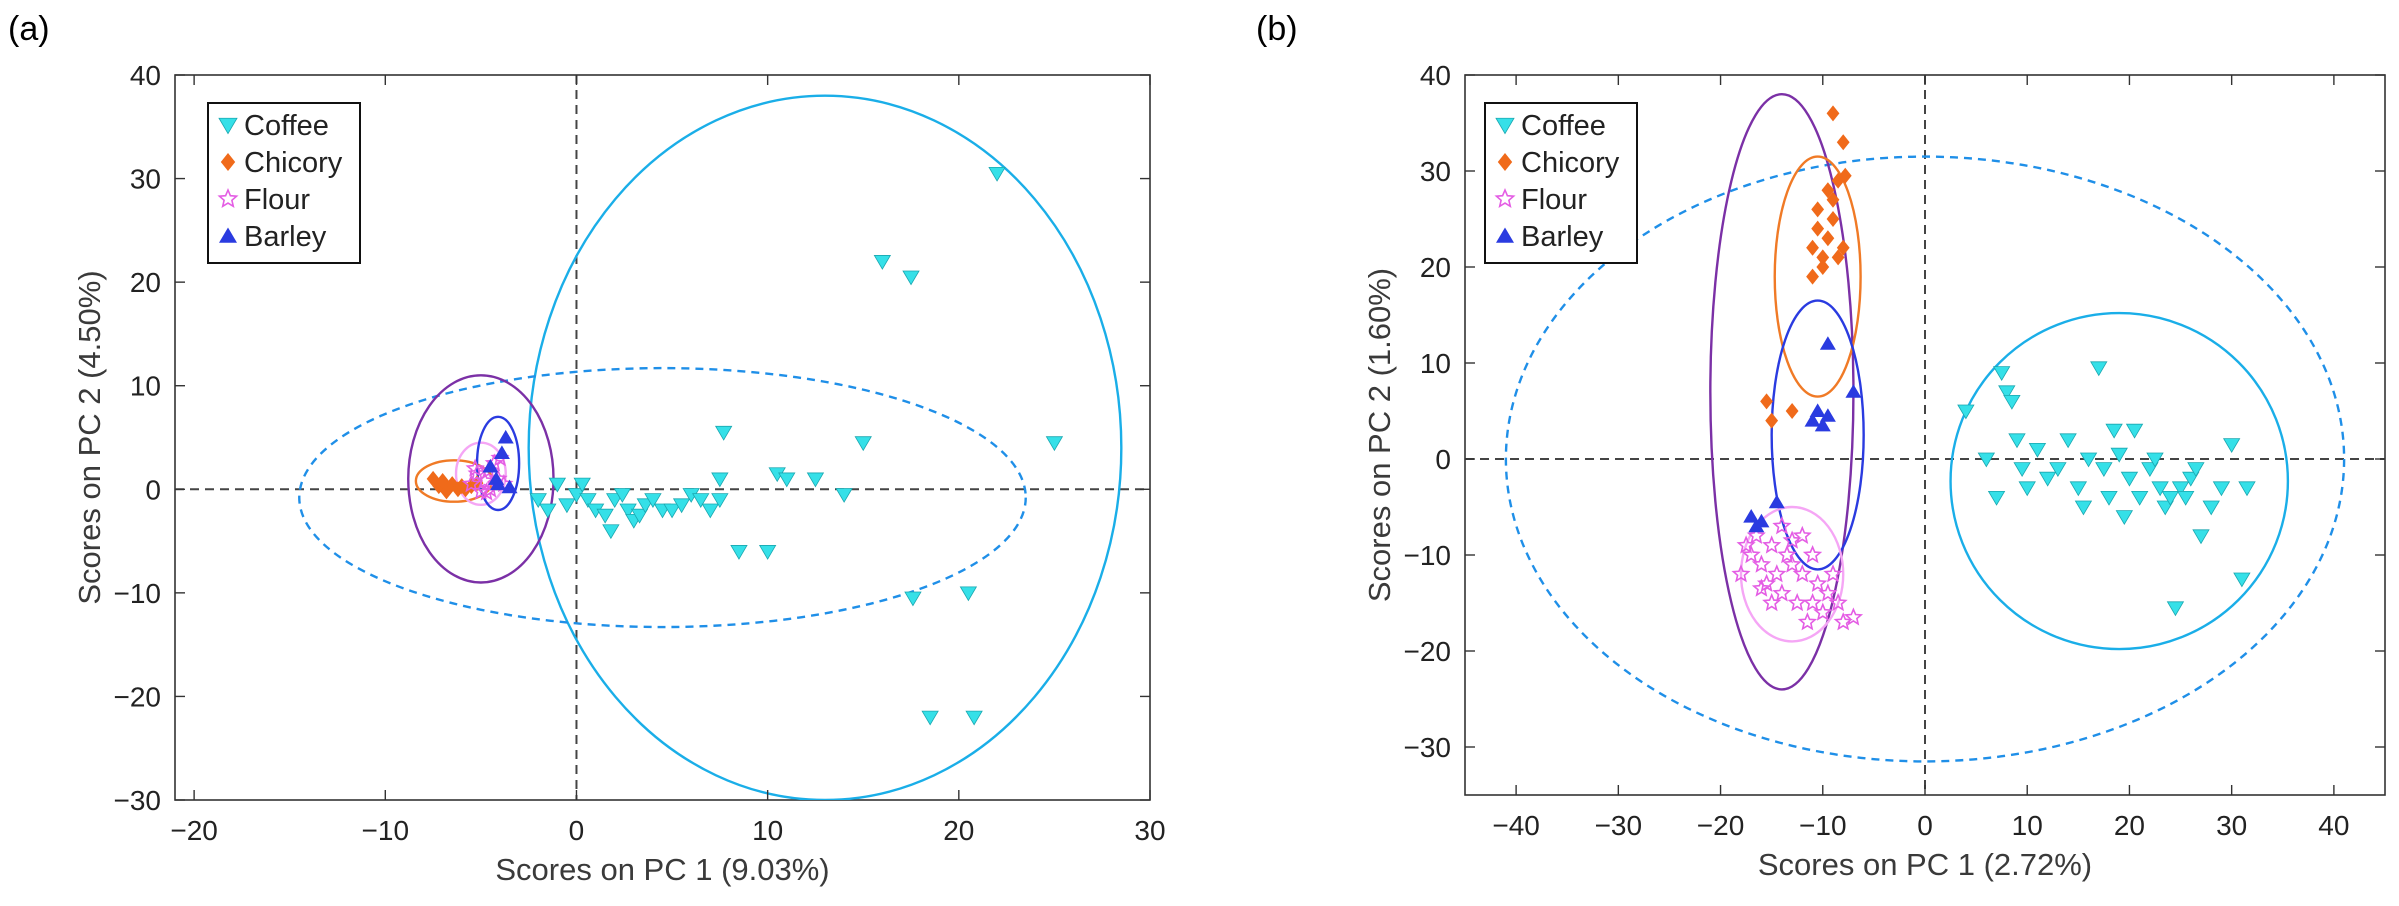  Describe the element at coordinates (1721, 825) in the screenshot. I see `x-tick-label: −20` at that location.